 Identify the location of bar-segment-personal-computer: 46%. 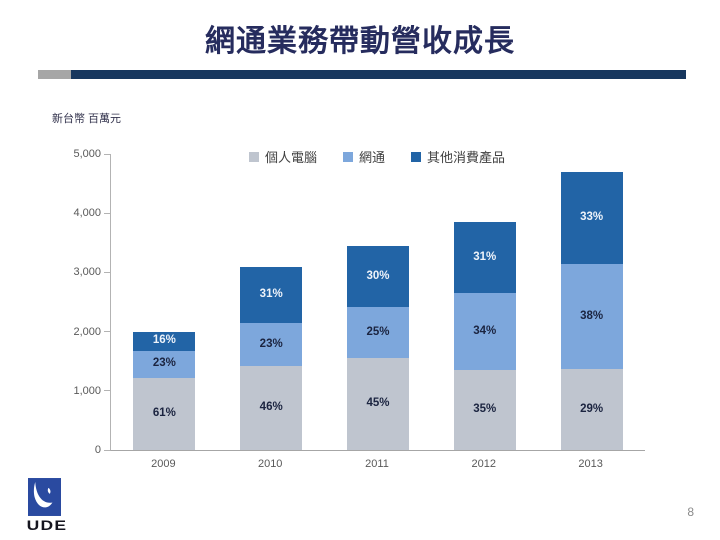
(271, 407).